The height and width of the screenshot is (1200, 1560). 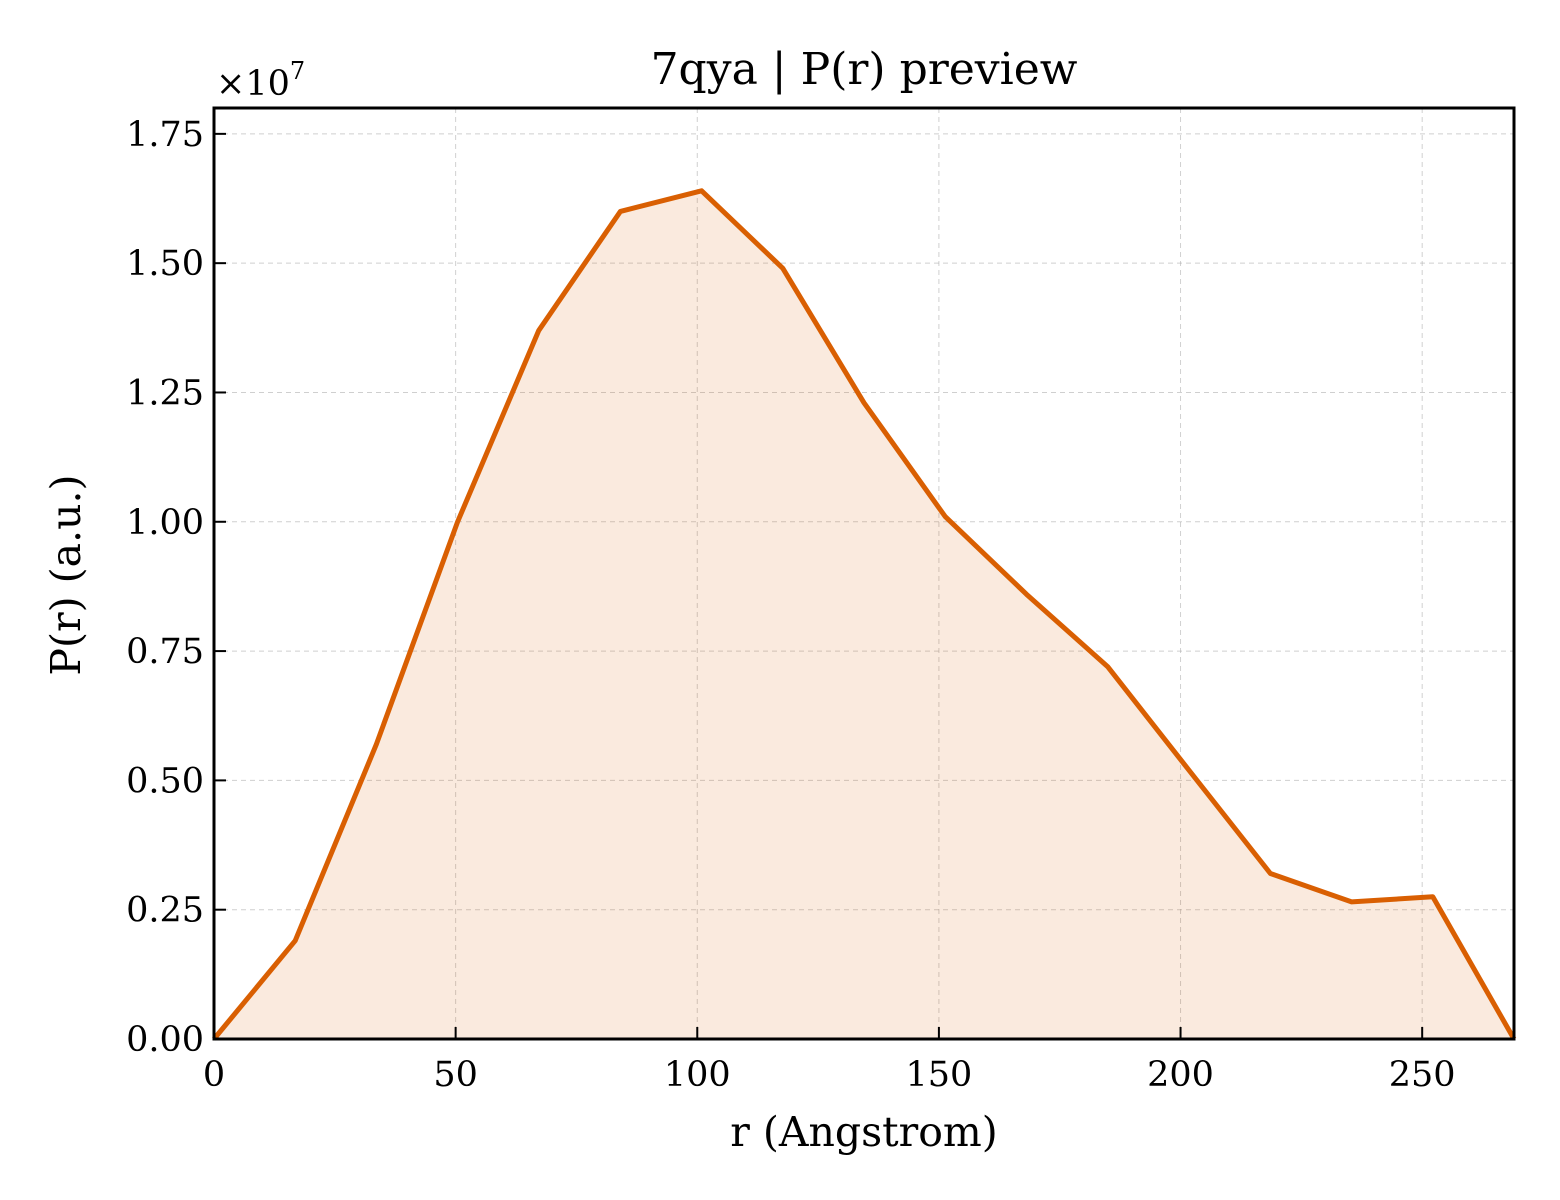 I want to click on y-tick-label: 1.75, so click(x=165, y=135).